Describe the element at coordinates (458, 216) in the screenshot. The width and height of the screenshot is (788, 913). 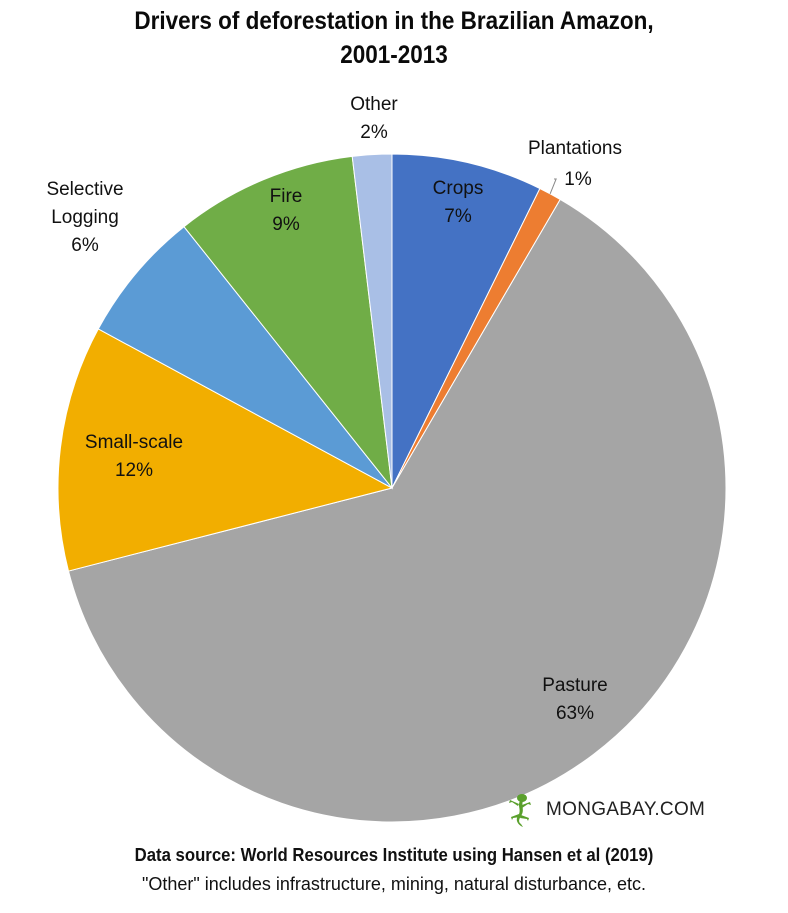
I see `slice-value-crops: 7%` at that location.